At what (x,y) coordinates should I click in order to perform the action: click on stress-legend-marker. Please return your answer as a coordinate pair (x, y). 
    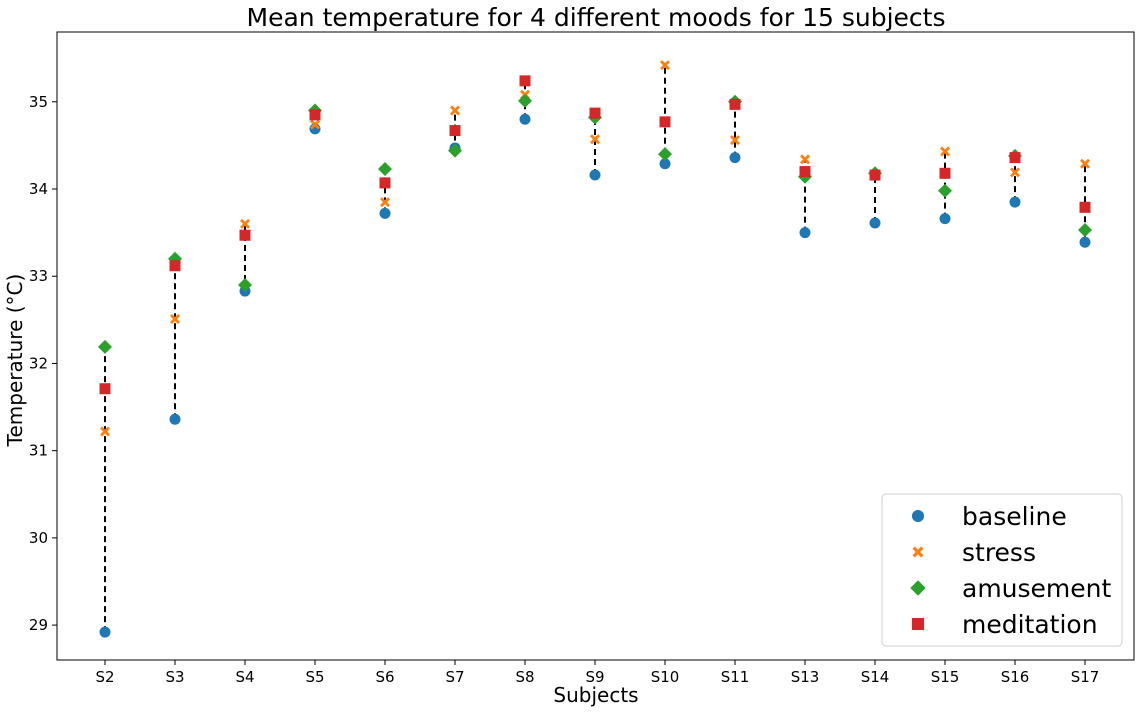
    Looking at the image, I should click on (918, 552).